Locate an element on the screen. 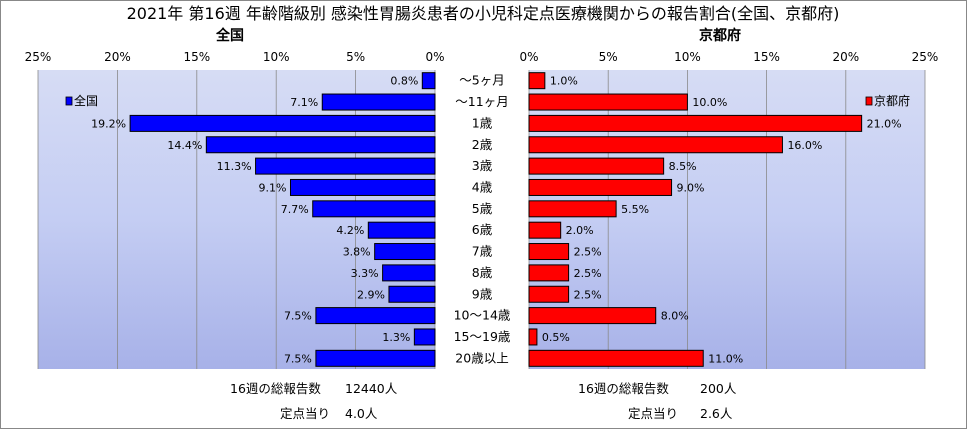  category-label: 15～19歳 is located at coordinates (482, 336).